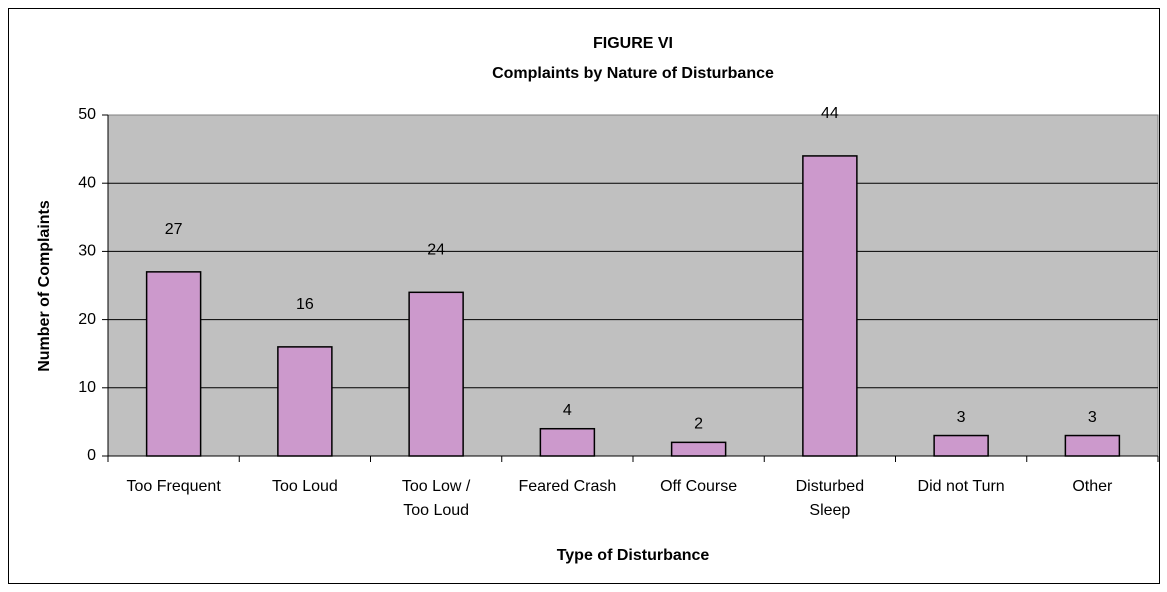 This screenshot has width=1167, height=592. Describe the element at coordinates (567, 410) in the screenshot. I see `data-label: 4` at that location.